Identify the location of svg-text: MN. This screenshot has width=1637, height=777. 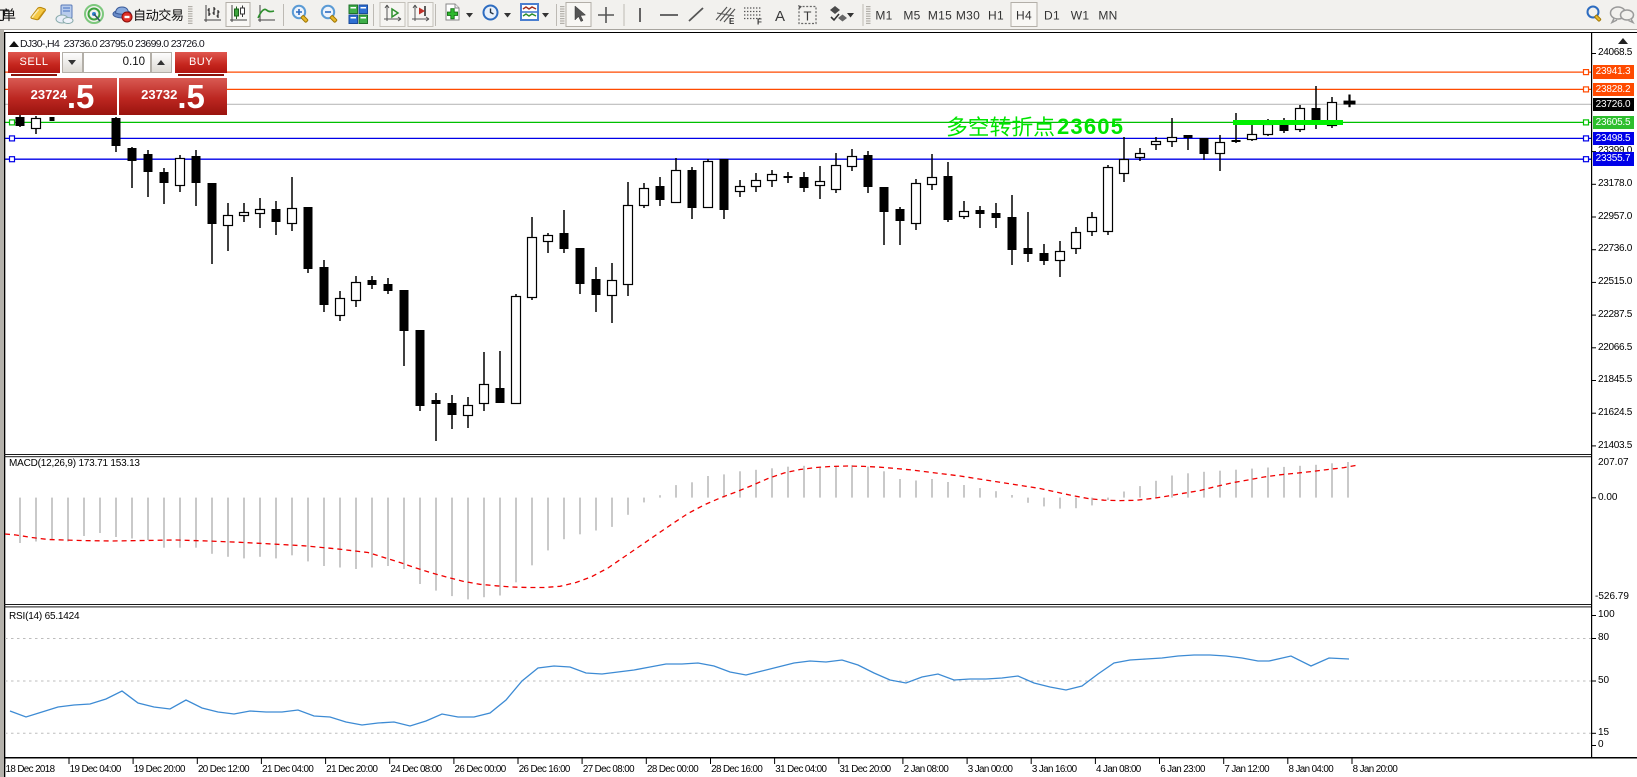
(1107, 16).